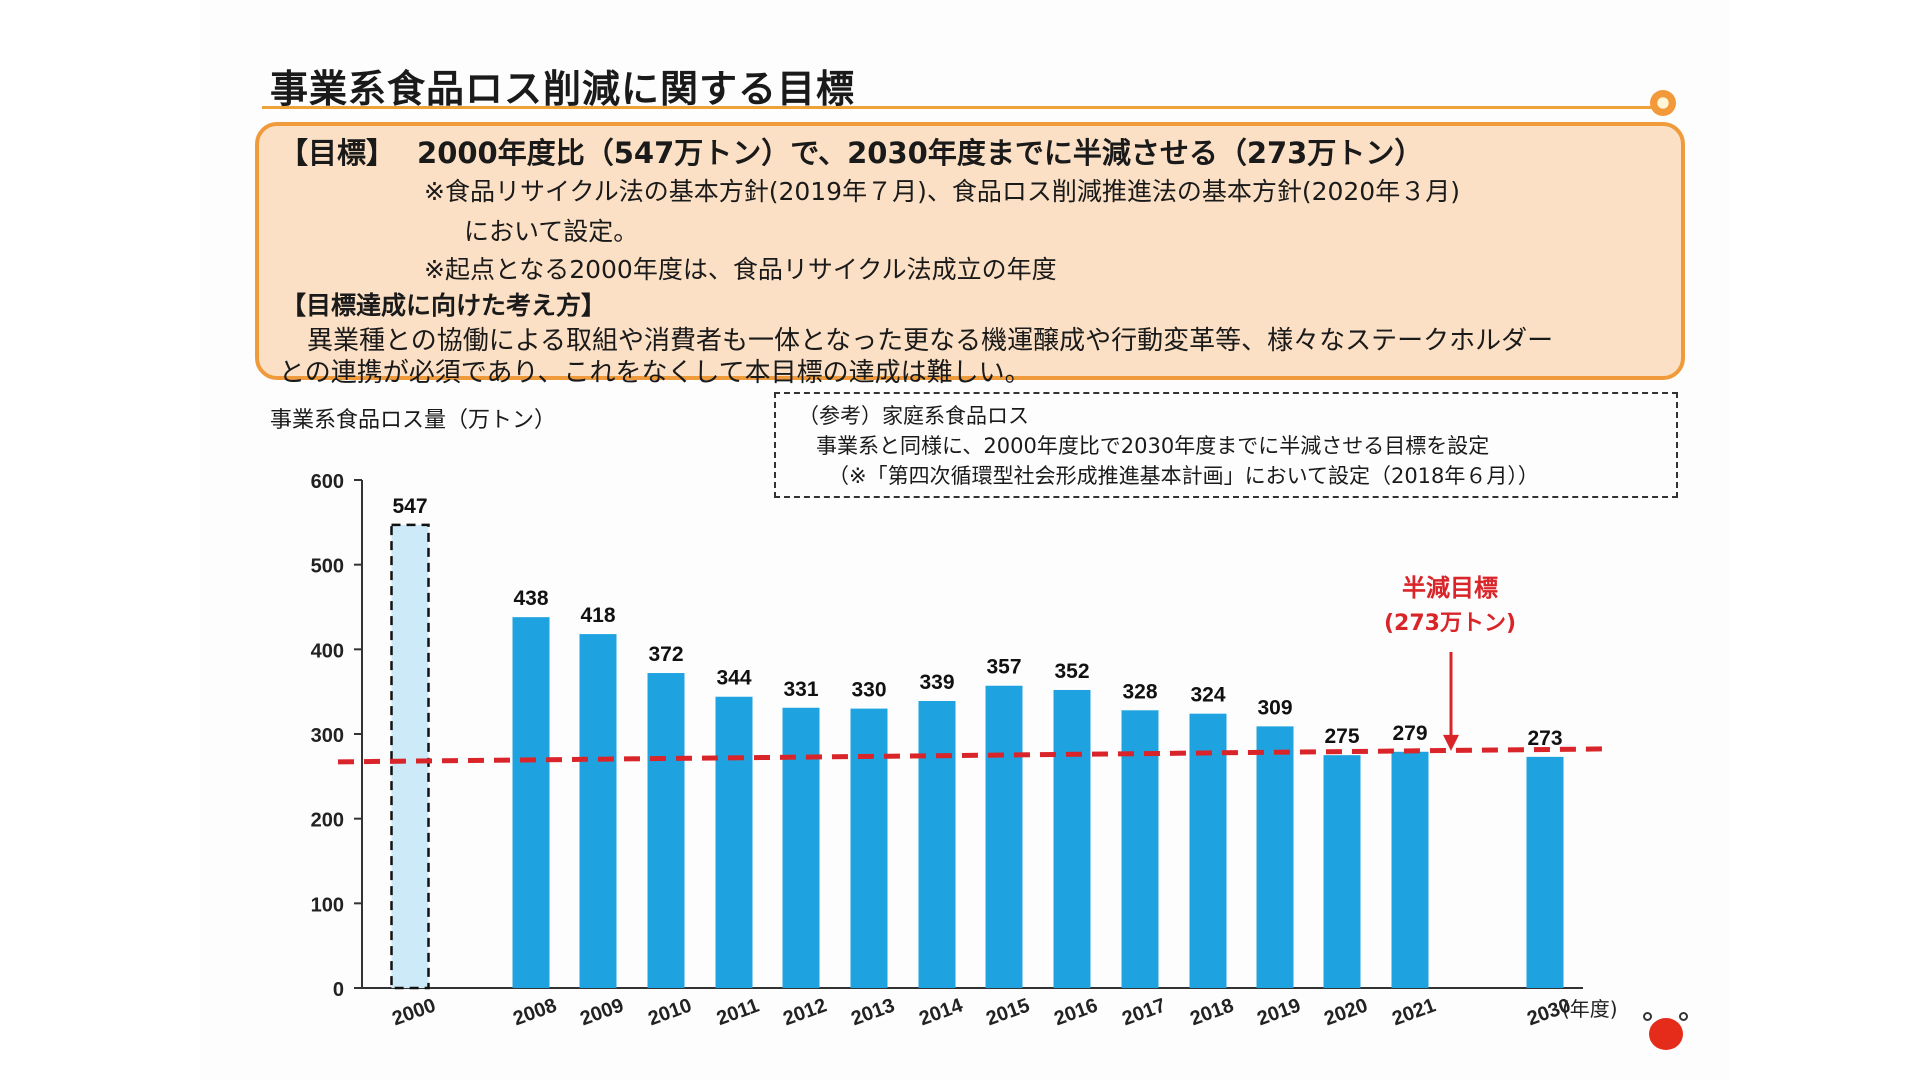 This screenshot has width=1920, height=1080. Describe the element at coordinates (327, 821) in the screenshot. I see `y-tick-label: 200` at that location.